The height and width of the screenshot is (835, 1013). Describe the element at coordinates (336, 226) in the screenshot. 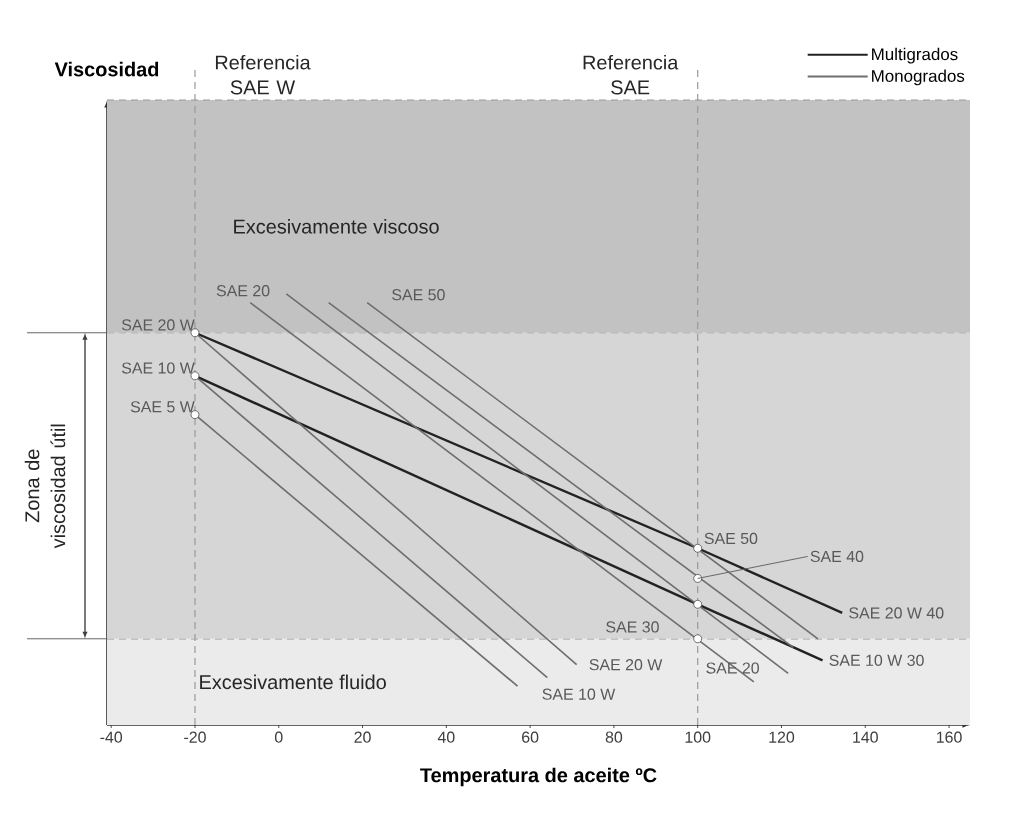

I see `band-label: Excesivamente viscoso` at that location.